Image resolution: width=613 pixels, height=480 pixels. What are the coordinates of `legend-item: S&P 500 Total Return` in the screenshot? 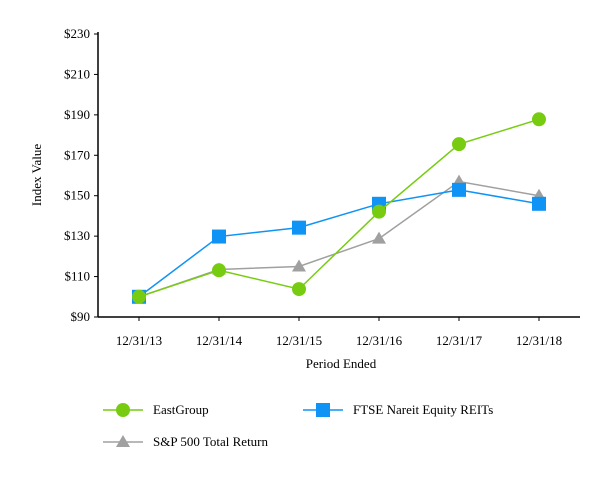 It's located at (186, 441).